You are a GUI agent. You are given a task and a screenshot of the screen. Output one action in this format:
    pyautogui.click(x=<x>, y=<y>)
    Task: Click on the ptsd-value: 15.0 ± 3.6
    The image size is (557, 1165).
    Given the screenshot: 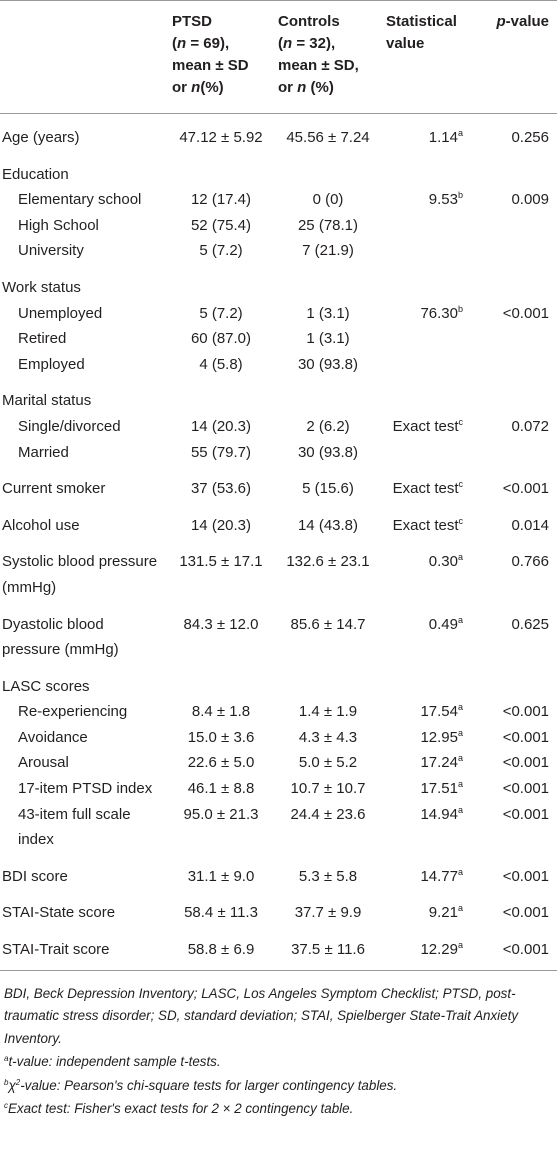 What is the action you would take?
    pyautogui.click(x=221, y=737)
    